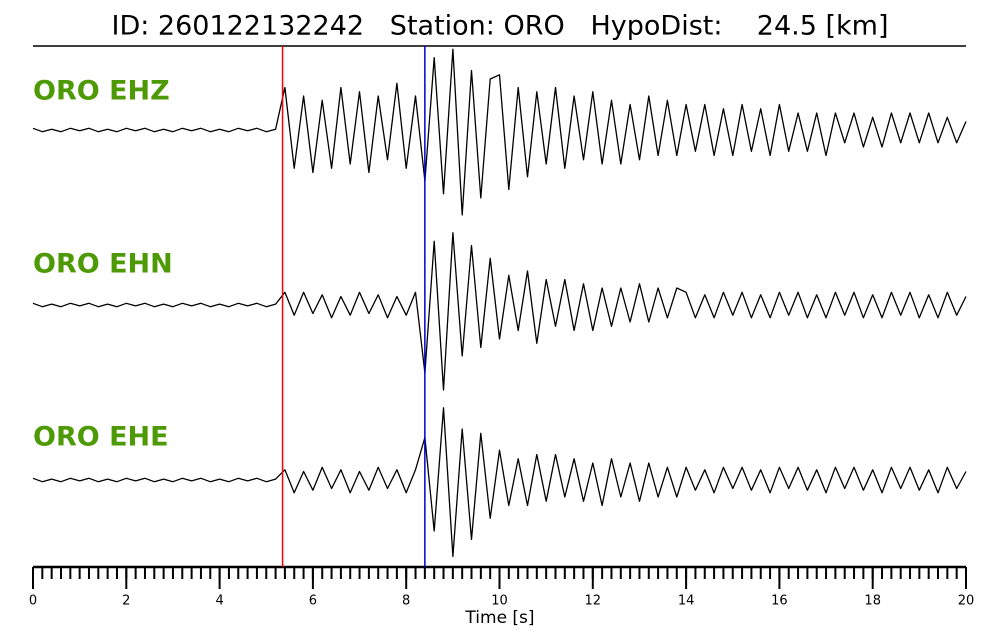 The image size is (1000, 640). What do you see at coordinates (101, 91) in the screenshot?
I see `trace-label: ORO EHZ` at bounding box center [101, 91].